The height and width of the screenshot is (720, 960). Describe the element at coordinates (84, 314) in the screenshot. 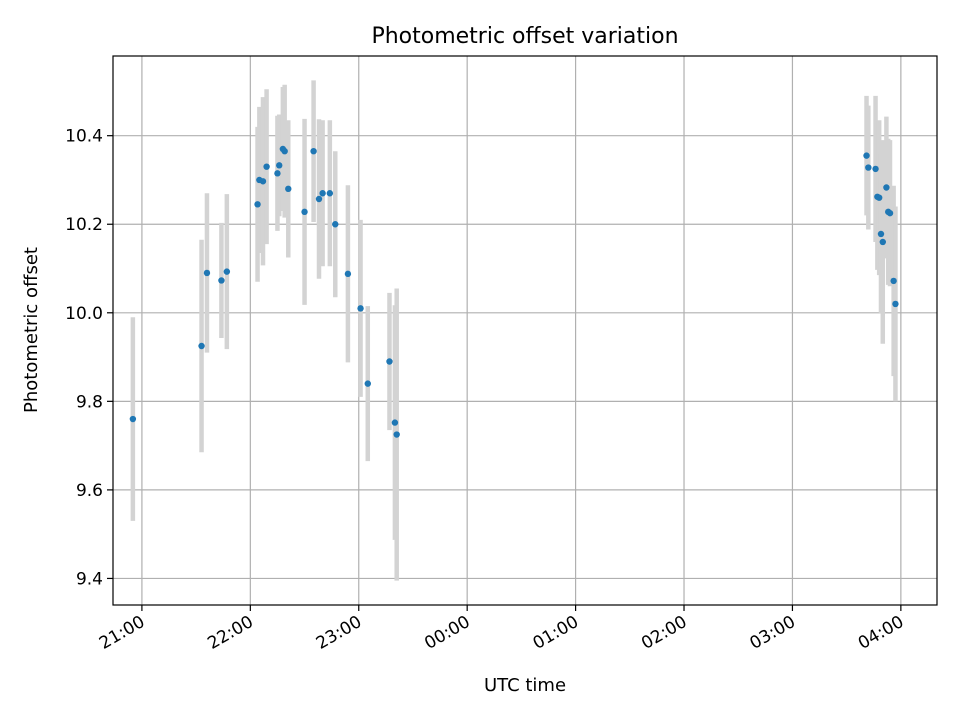

I see `y-tick-label: 10.0` at that location.